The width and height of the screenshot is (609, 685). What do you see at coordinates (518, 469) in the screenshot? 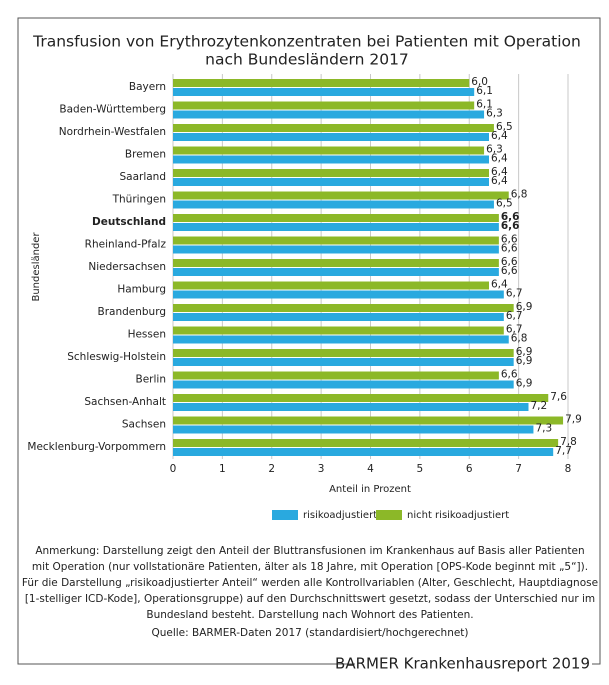
I see `x-tick-label: 7` at bounding box center [518, 469].